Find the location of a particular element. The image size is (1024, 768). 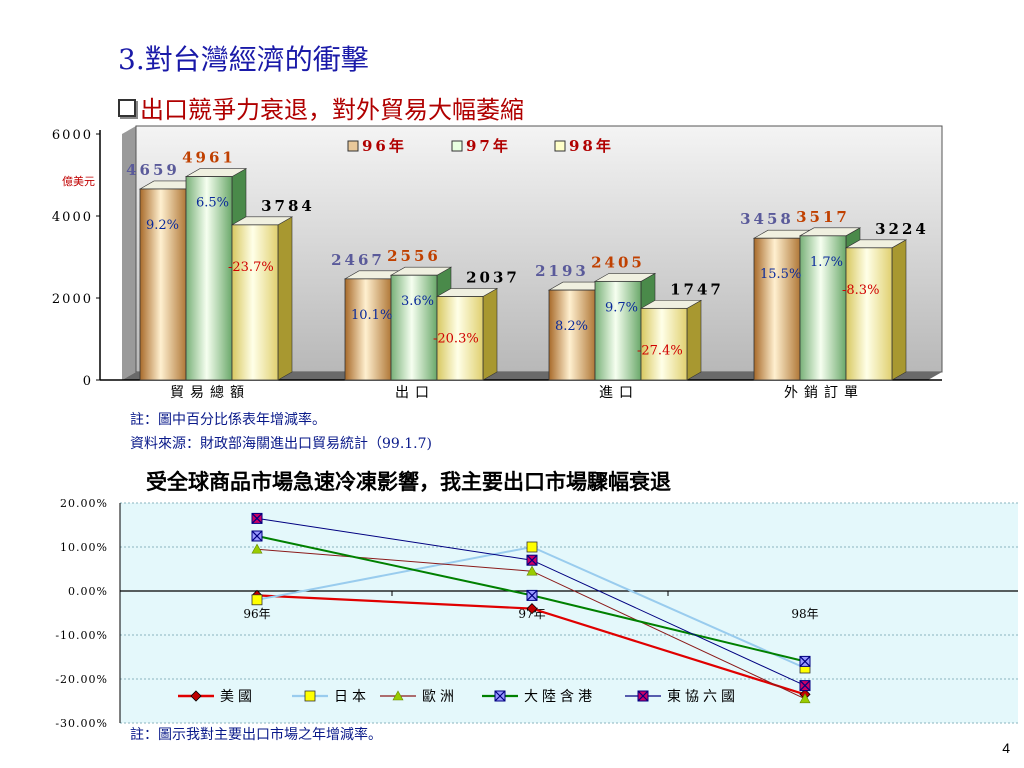

checkbox-bullet-icon is located at coordinates (127, 108).